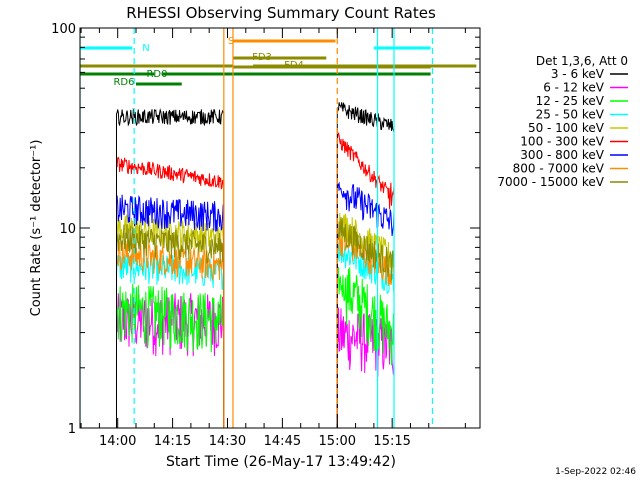 This screenshot has width=640, height=480. I want to click on legend-header: Det 1,3,6, Att 0, so click(582, 61).